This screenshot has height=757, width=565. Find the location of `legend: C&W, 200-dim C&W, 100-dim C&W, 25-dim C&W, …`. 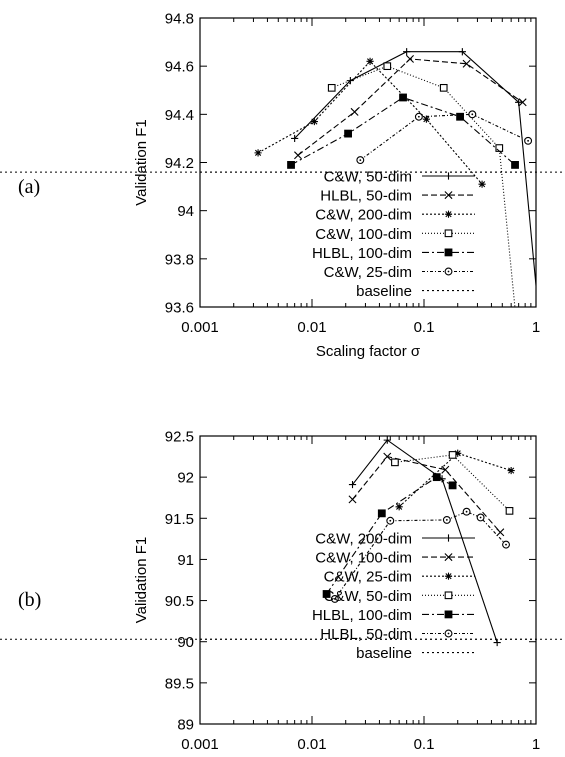

legend: C&W, 200-dim C&W, 100-dim C&W, 25-dim C&W, … is located at coordinates (393, 596).